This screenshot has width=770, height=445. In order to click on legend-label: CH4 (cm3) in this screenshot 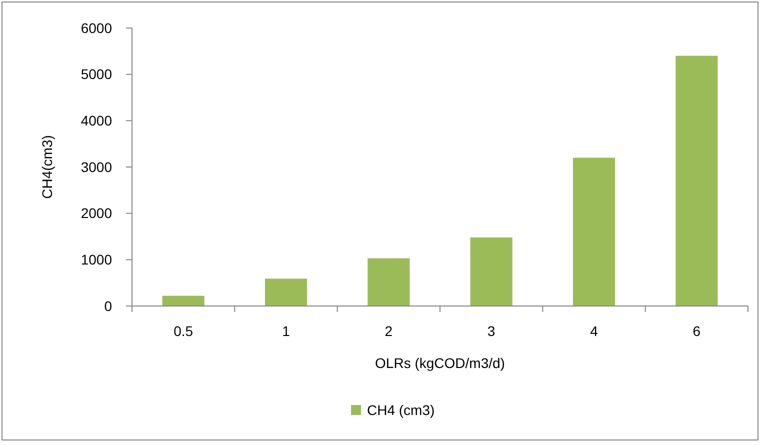, I will do `click(401, 410)`.